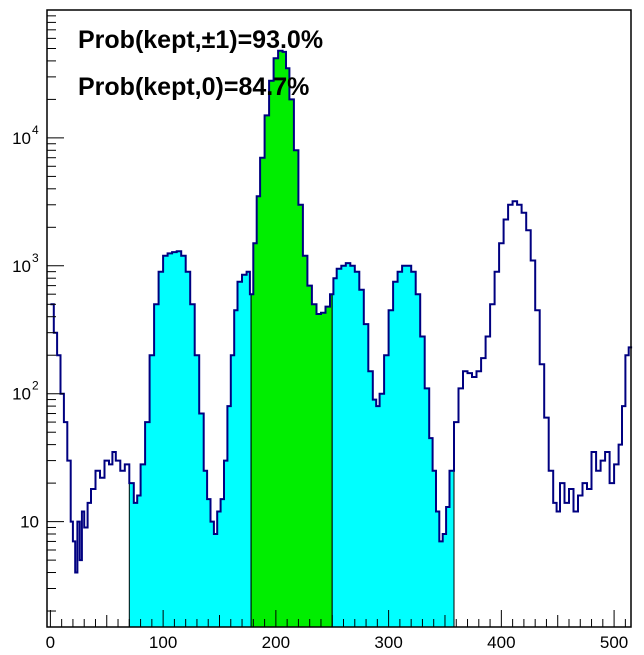 The width and height of the screenshot is (644, 655). What do you see at coordinates (501, 642) in the screenshot?
I see `x-tick-label: 400` at bounding box center [501, 642].